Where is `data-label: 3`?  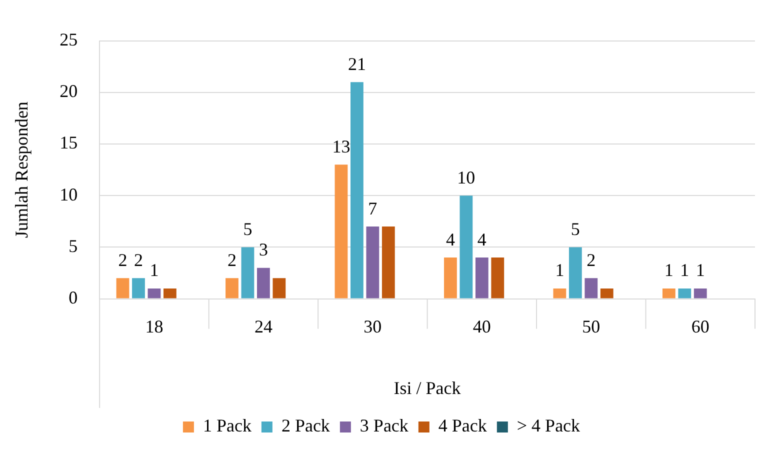 data-label: 3 is located at coordinates (263, 250).